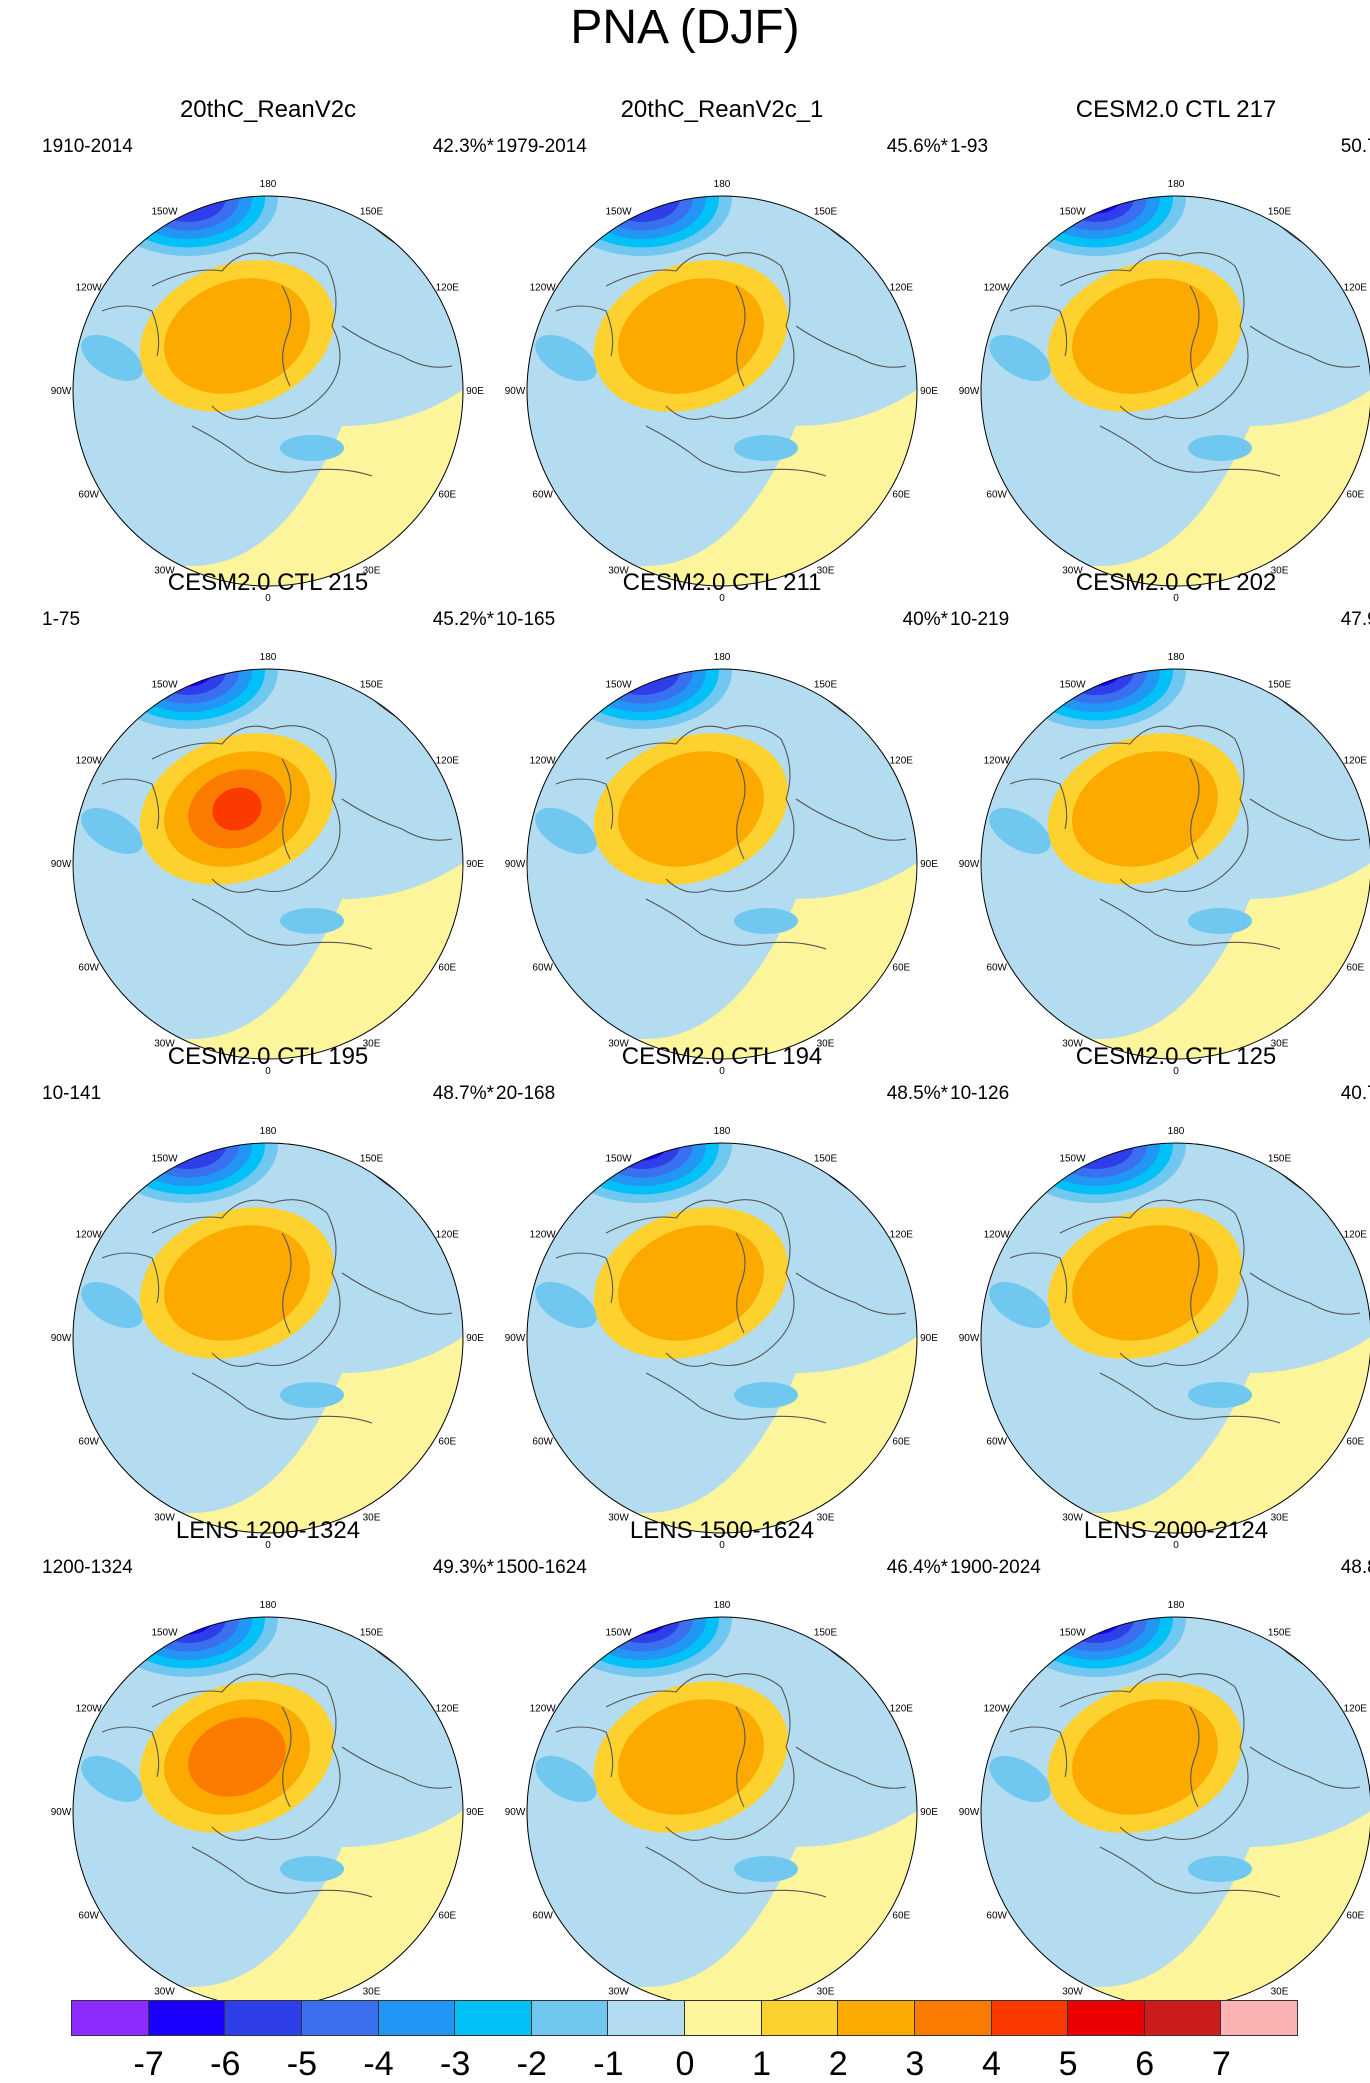  Describe the element at coordinates (1145, 2064) in the screenshot. I see `colorbar-label: 6` at that location.